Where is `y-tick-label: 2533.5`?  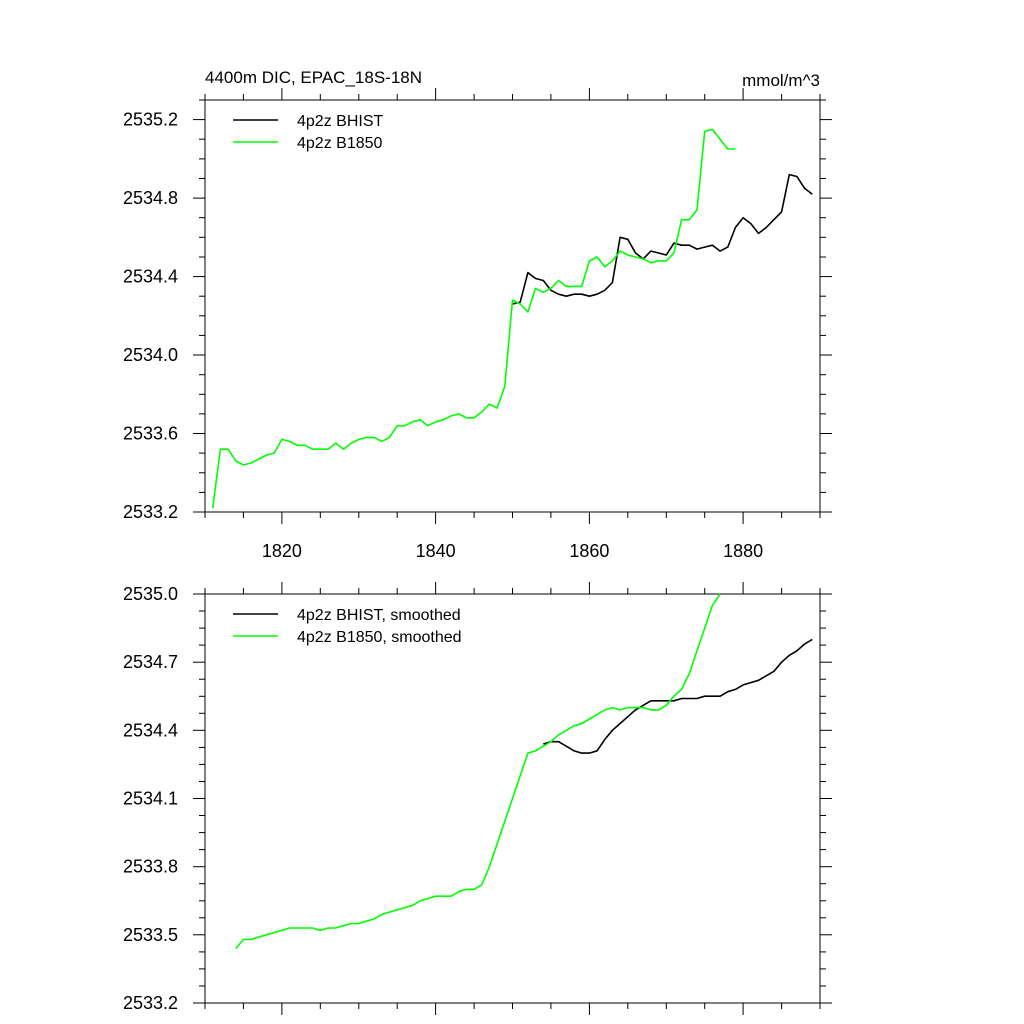
y-tick-label: 2533.5 is located at coordinates (150, 935).